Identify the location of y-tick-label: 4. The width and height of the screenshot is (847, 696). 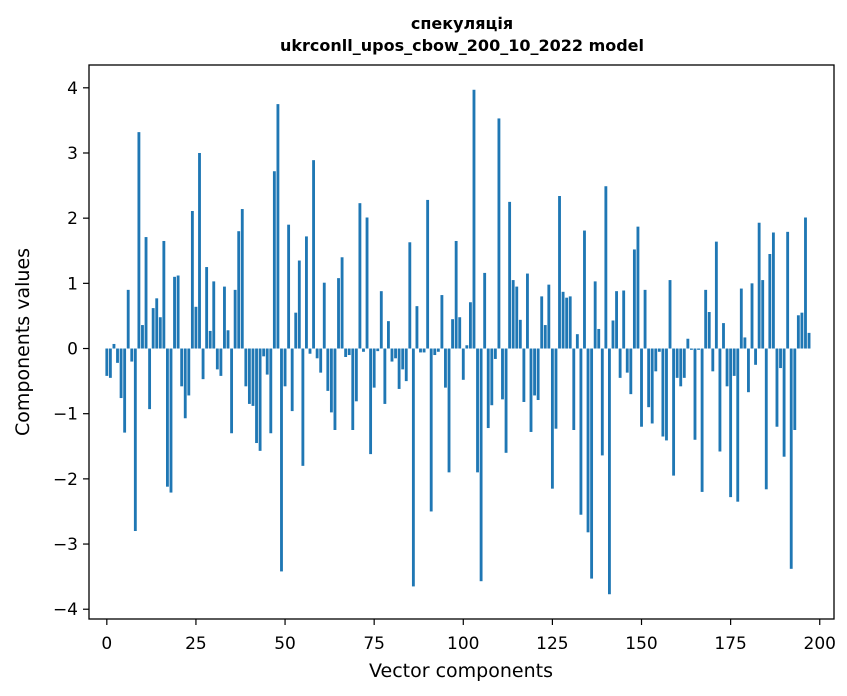
(72, 89).